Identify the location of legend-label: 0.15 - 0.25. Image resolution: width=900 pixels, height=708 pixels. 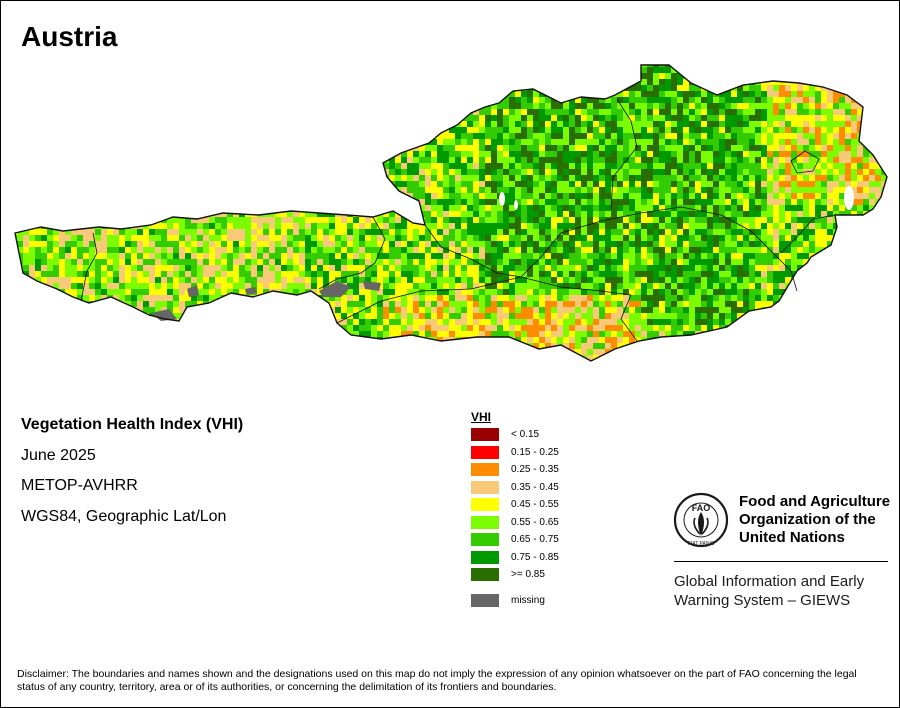
(535, 452).